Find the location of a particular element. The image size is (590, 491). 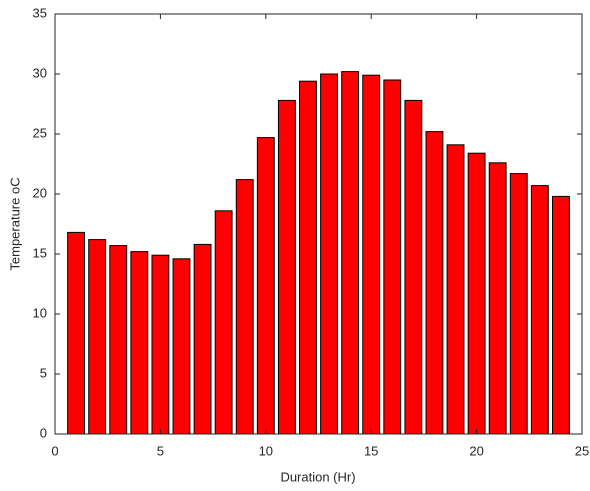

x-tick-label: 0 is located at coordinates (54, 450).